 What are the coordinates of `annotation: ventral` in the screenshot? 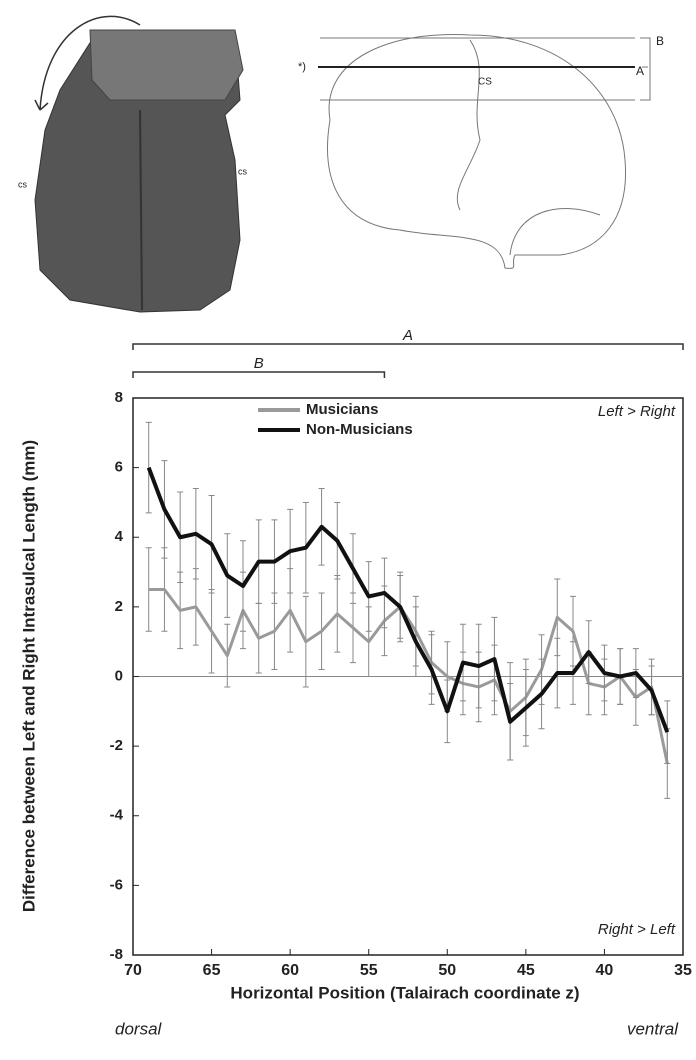 It's located at (653, 1028).